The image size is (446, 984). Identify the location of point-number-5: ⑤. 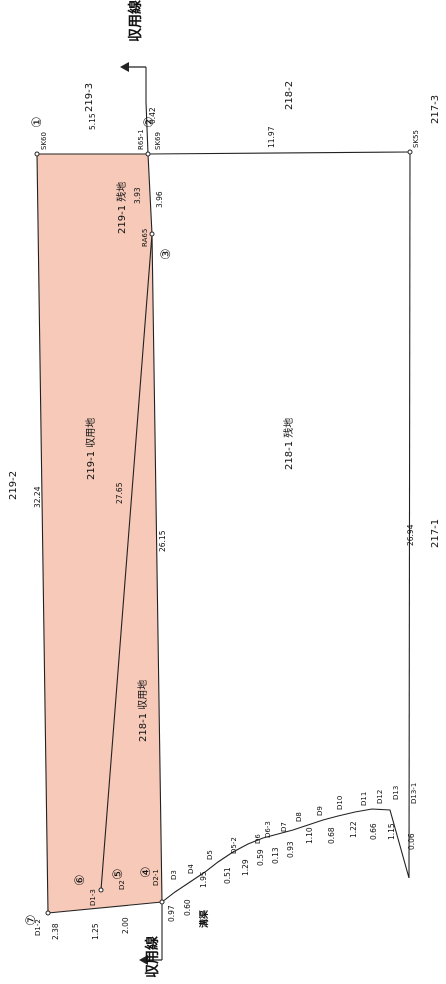
(118, 874).